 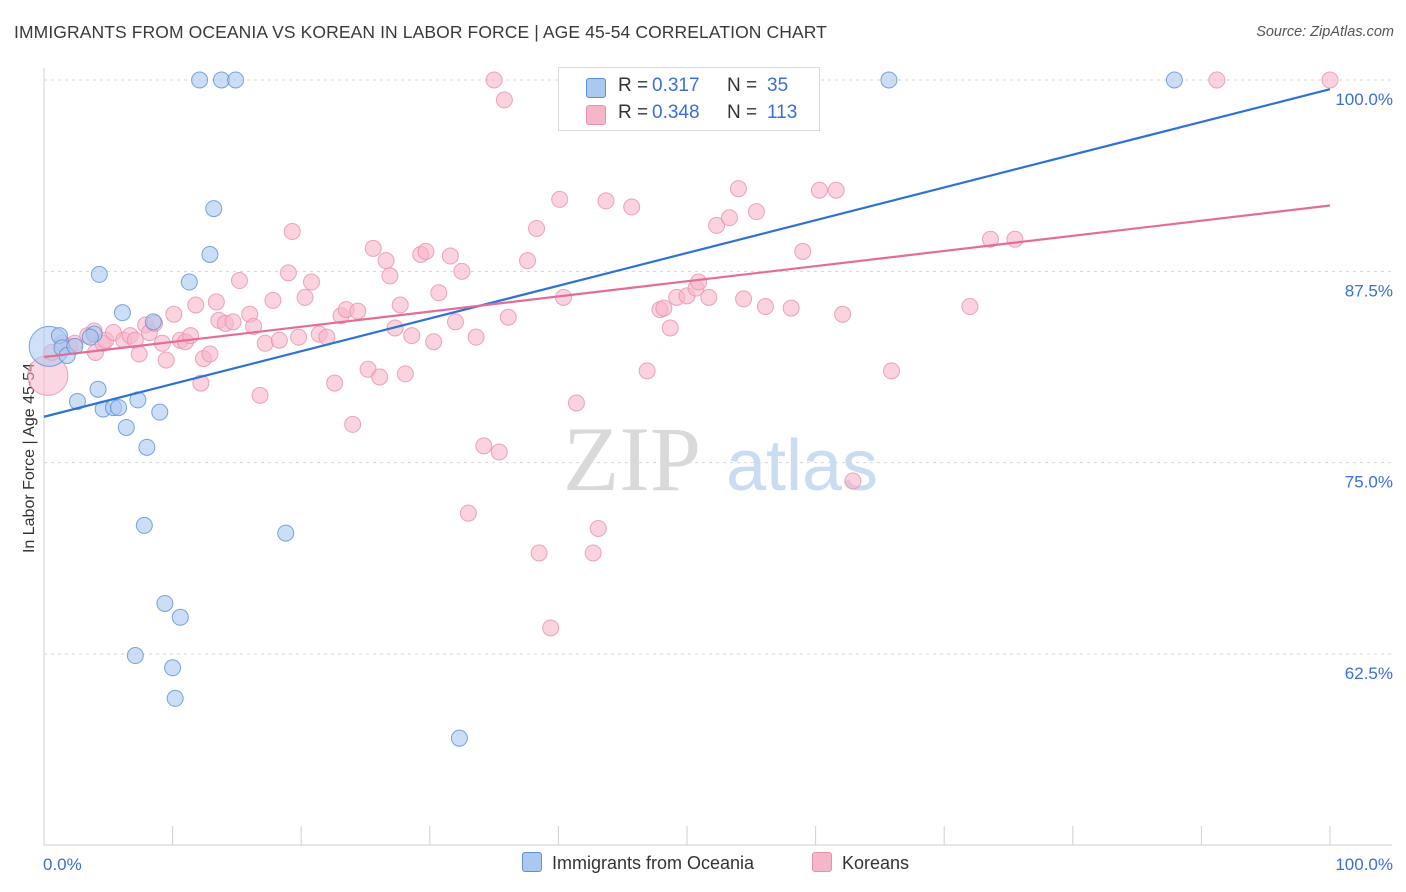 I want to click on source-credit: Source: ZipAtlas.com, so click(x=1325, y=32).